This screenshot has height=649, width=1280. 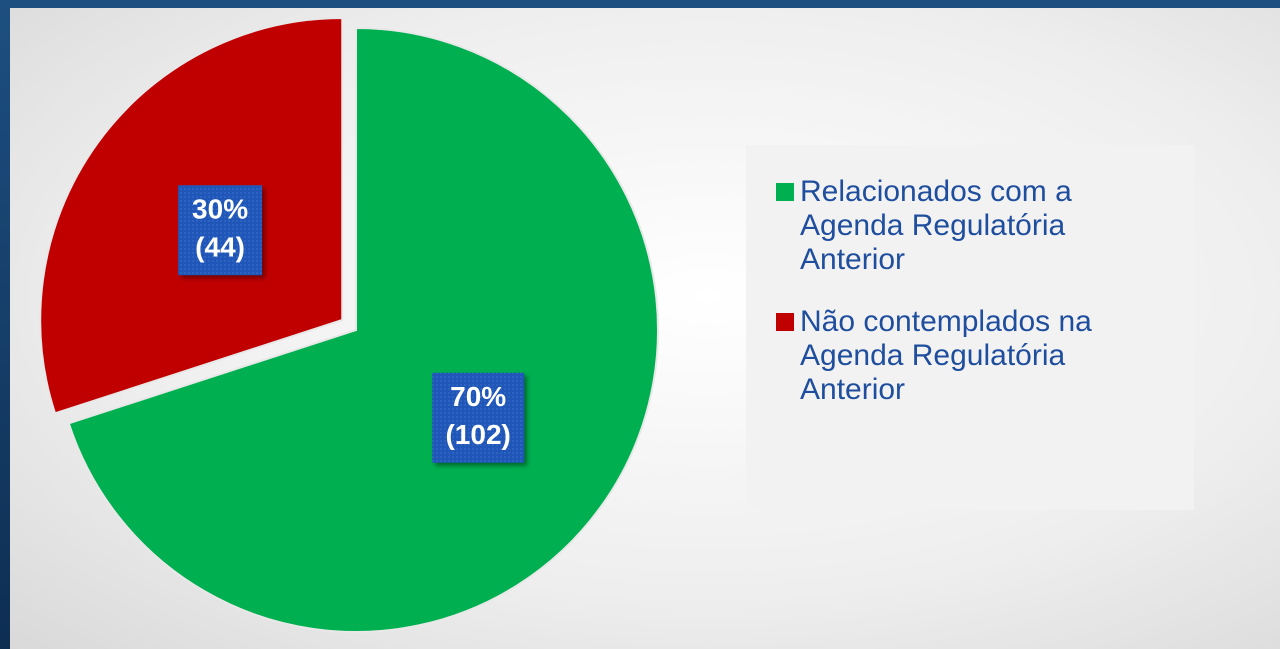 I want to click on count-label: (102), so click(x=477, y=434).